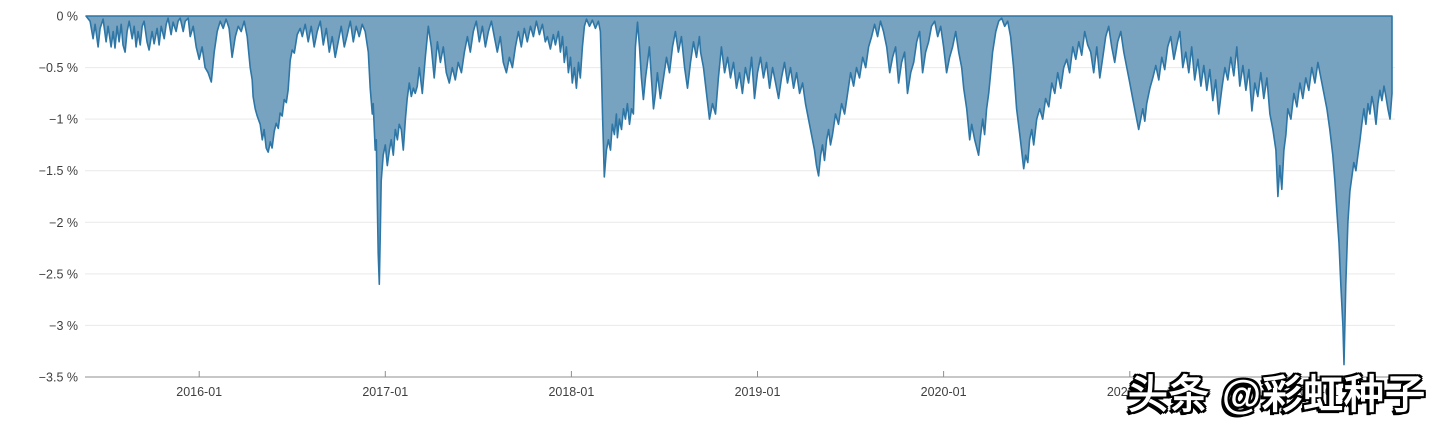 The height and width of the screenshot is (425, 1429). I want to click on x-axis-label: 2020-01, so click(944, 392).